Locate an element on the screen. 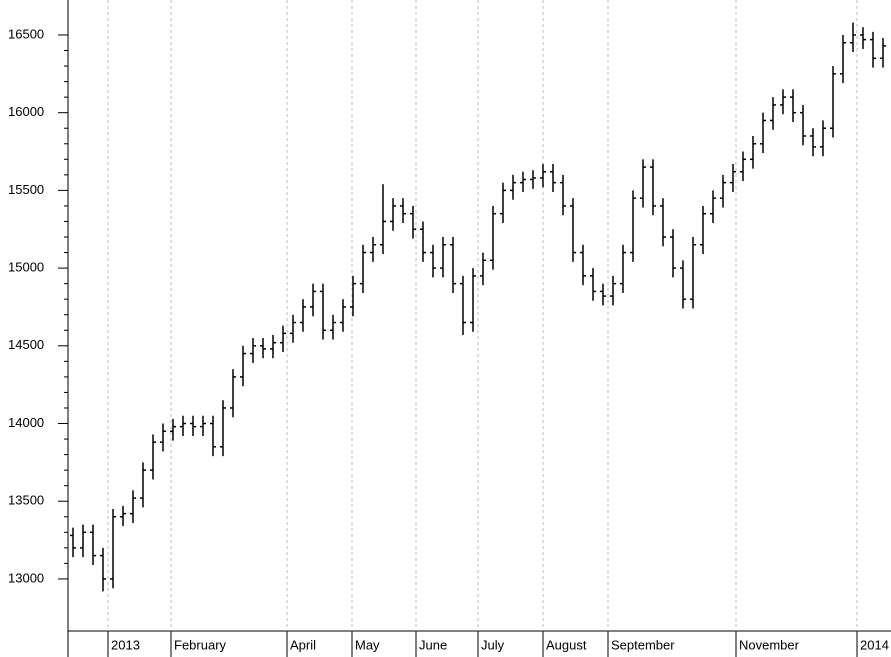 This screenshot has width=891, height=657. y-tick-label: 15500 is located at coordinates (26, 189).